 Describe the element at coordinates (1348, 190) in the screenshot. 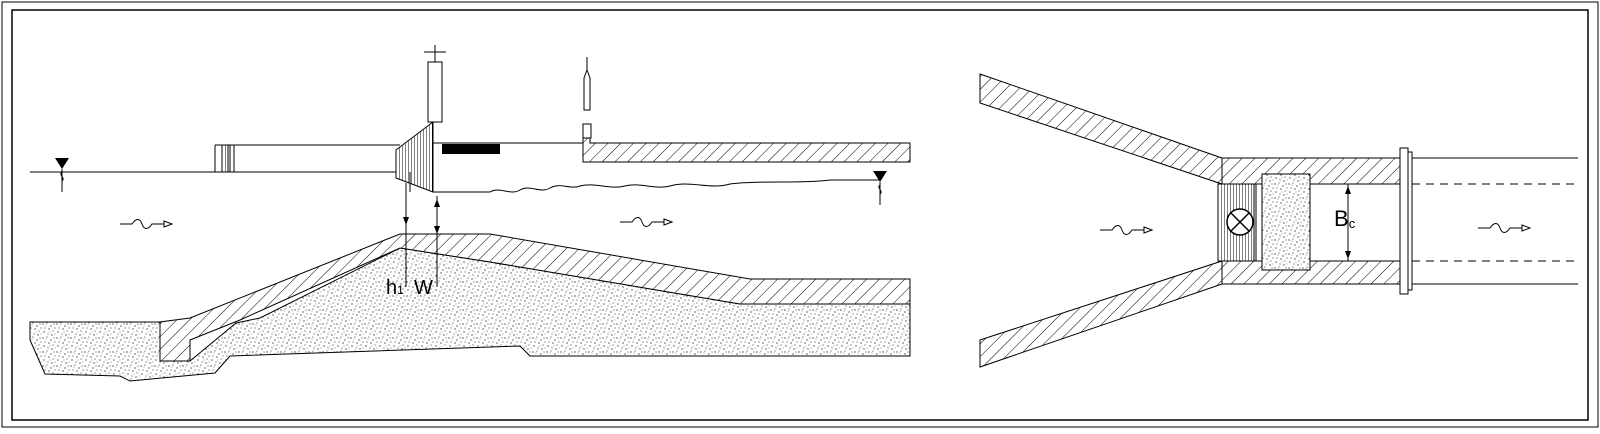

I see `dim-bc-arrow-top` at that location.